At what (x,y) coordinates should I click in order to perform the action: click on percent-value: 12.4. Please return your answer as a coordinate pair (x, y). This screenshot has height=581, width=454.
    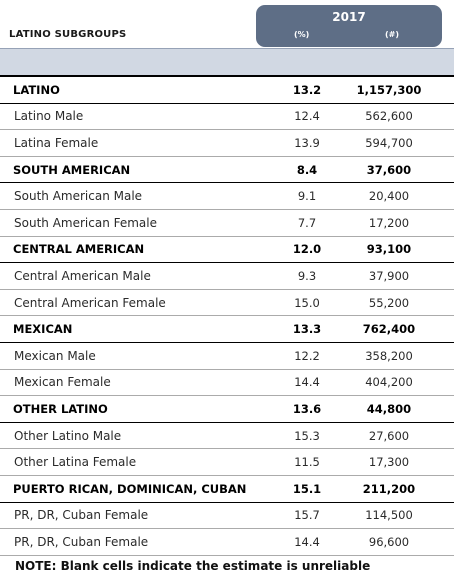
    Looking at the image, I should click on (307, 116).